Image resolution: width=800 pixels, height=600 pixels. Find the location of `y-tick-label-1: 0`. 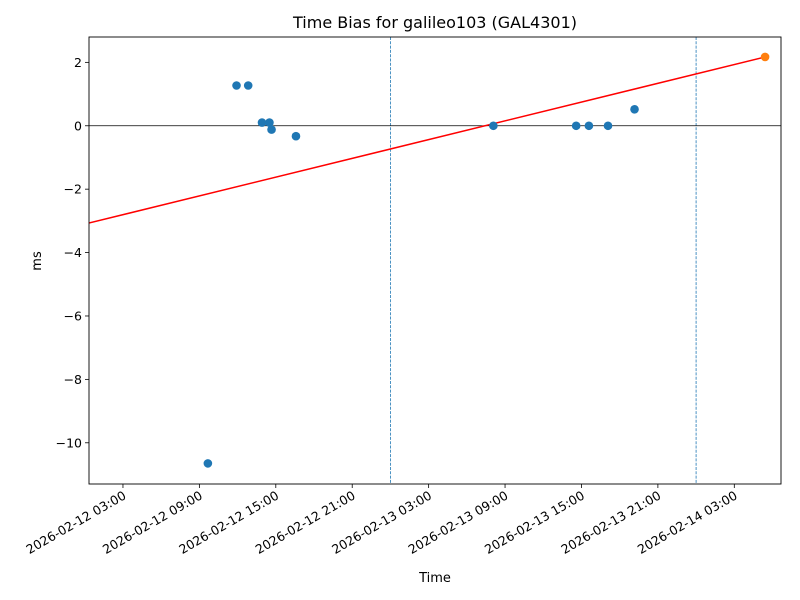

y-tick-label-1: 0 is located at coordinates (78, 125).